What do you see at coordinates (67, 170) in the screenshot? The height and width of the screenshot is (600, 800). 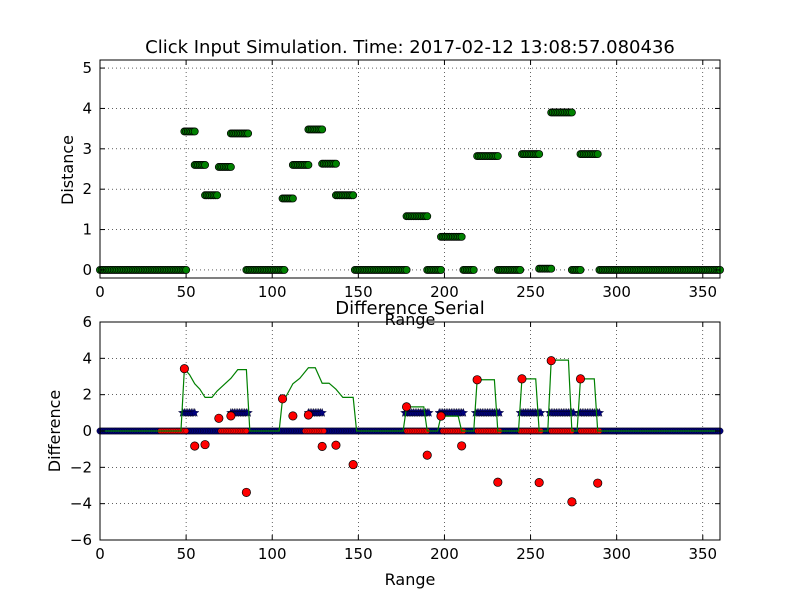 I see `distance-y-axis-label: Distance` at bounding box center [67, 170].